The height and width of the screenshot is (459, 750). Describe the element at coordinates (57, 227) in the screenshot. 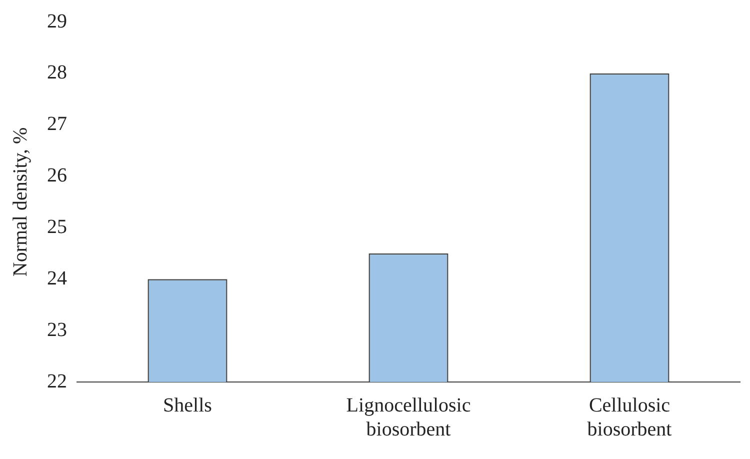

I see `y-tick-label: 25` at that location.